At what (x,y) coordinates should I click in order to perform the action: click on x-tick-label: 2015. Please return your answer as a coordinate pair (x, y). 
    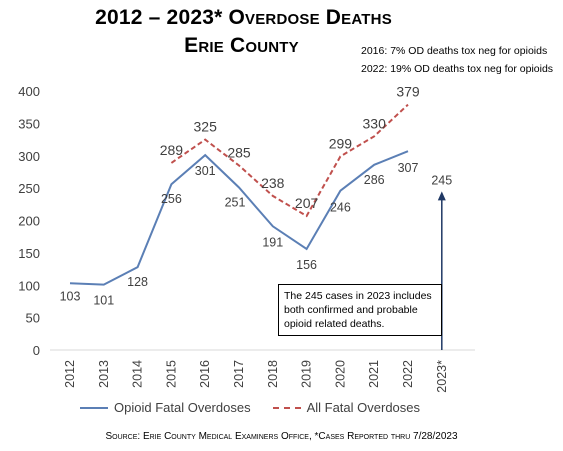
    Looking at the image, I should click on (171, 374).